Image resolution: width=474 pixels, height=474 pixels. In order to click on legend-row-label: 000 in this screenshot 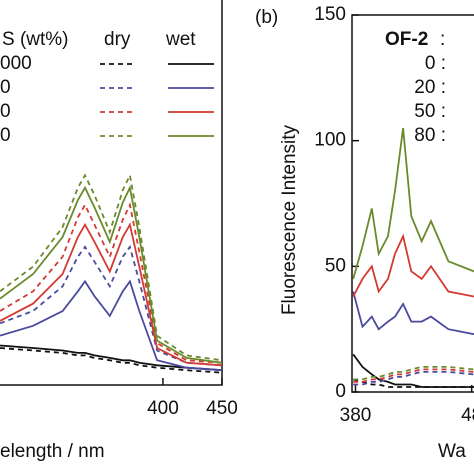, I will do `click(16, 63)`.